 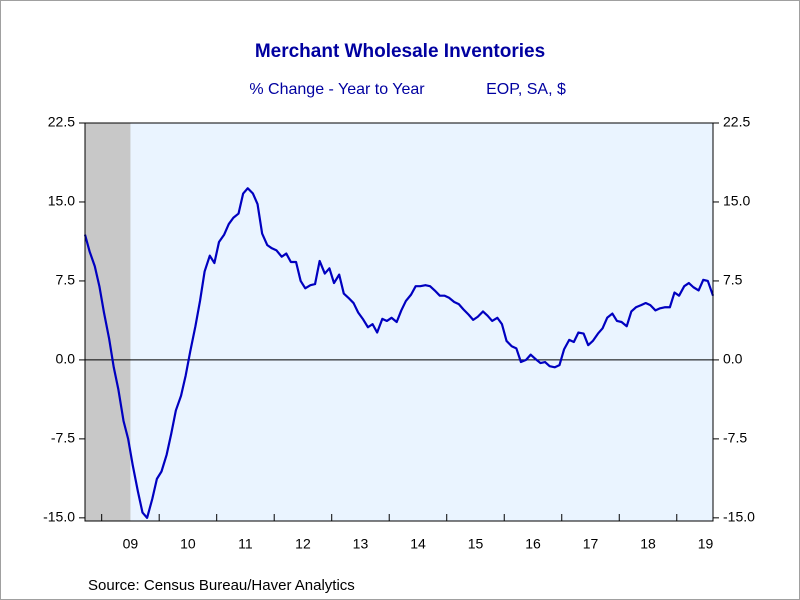 What do you see at coordinates (533, 544) in the screenshot?
I see `x-tick-label: 16` at bounding box center [533, 544].